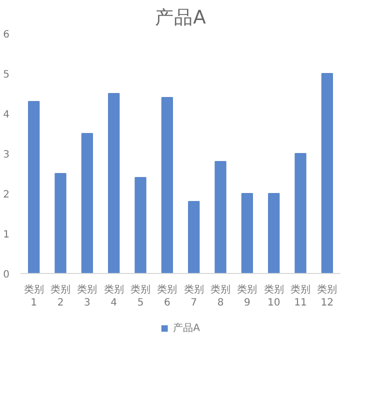  What do you see at coordinates (247, 296) in the screenshot?
I see `x-tick-label: 类别 9` at bounding box center [247, 296].